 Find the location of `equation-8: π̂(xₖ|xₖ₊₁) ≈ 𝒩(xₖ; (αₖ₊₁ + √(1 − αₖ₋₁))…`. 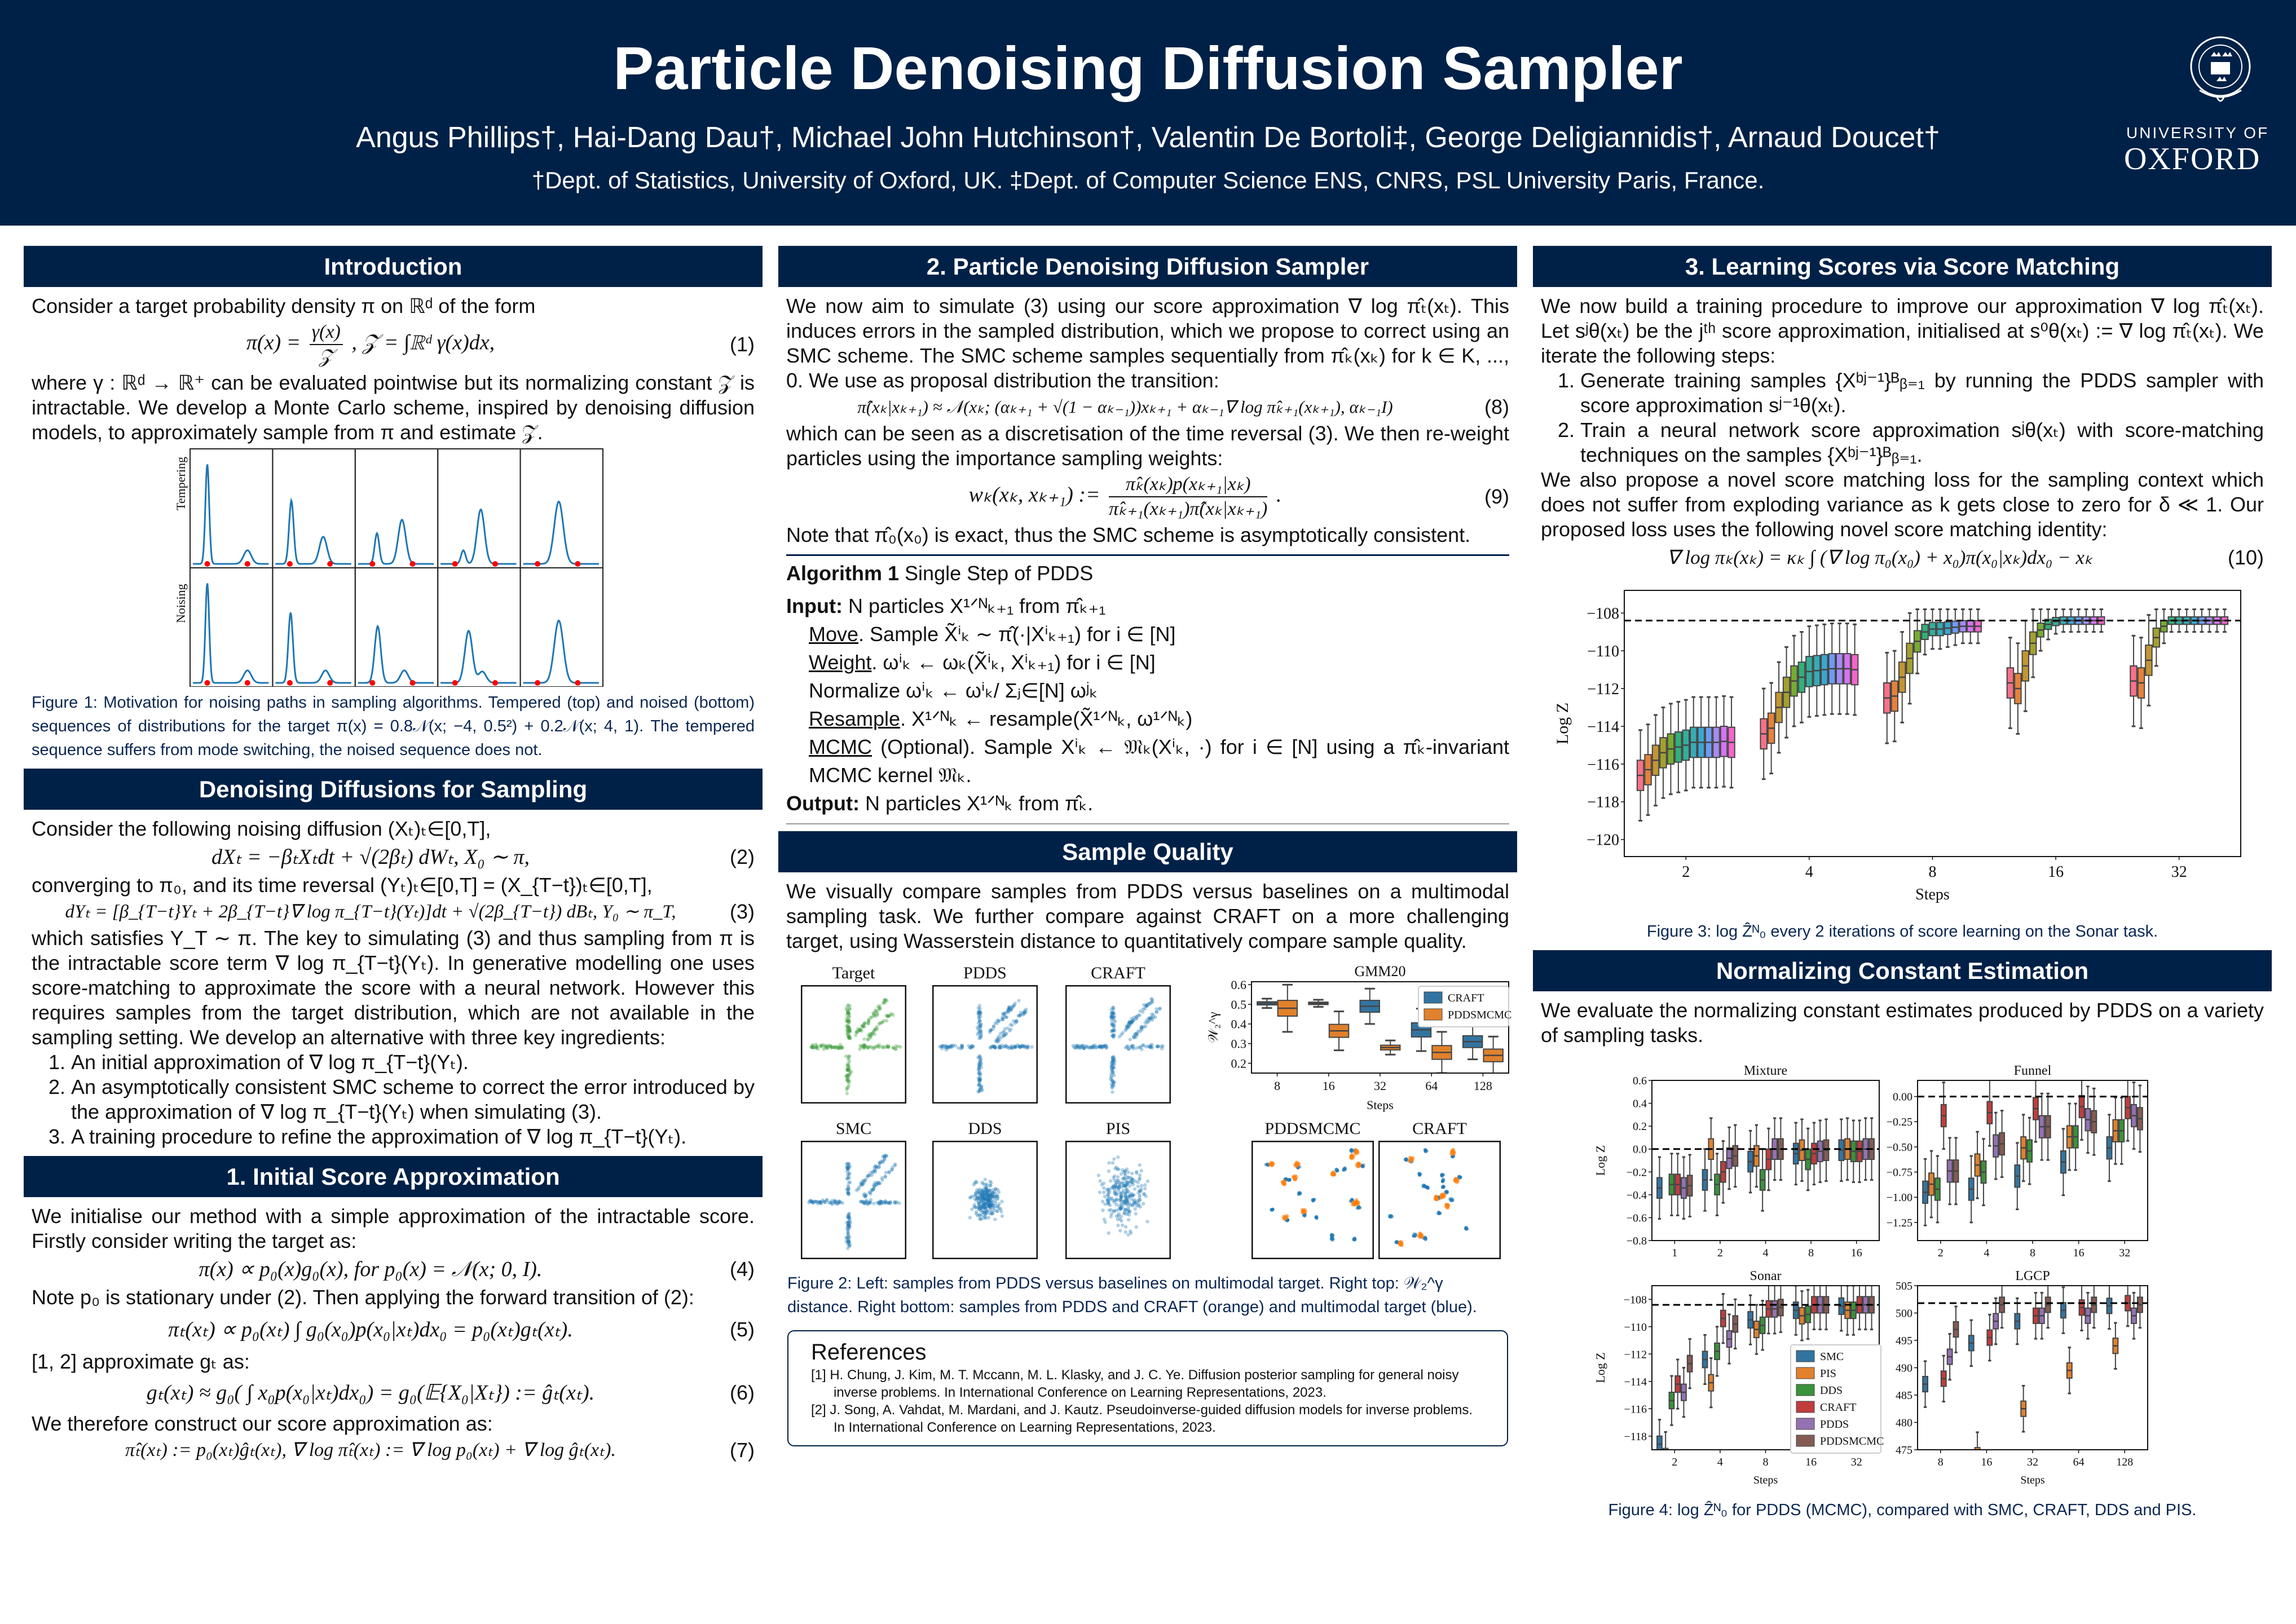

equation-8: π̂(xₖ|xₖ₊₁) ≈ 𝒩(xₖ; (αₖ₊₁ + √(1 − αₖ₋₁))… is located at coordinates (1147, 407).